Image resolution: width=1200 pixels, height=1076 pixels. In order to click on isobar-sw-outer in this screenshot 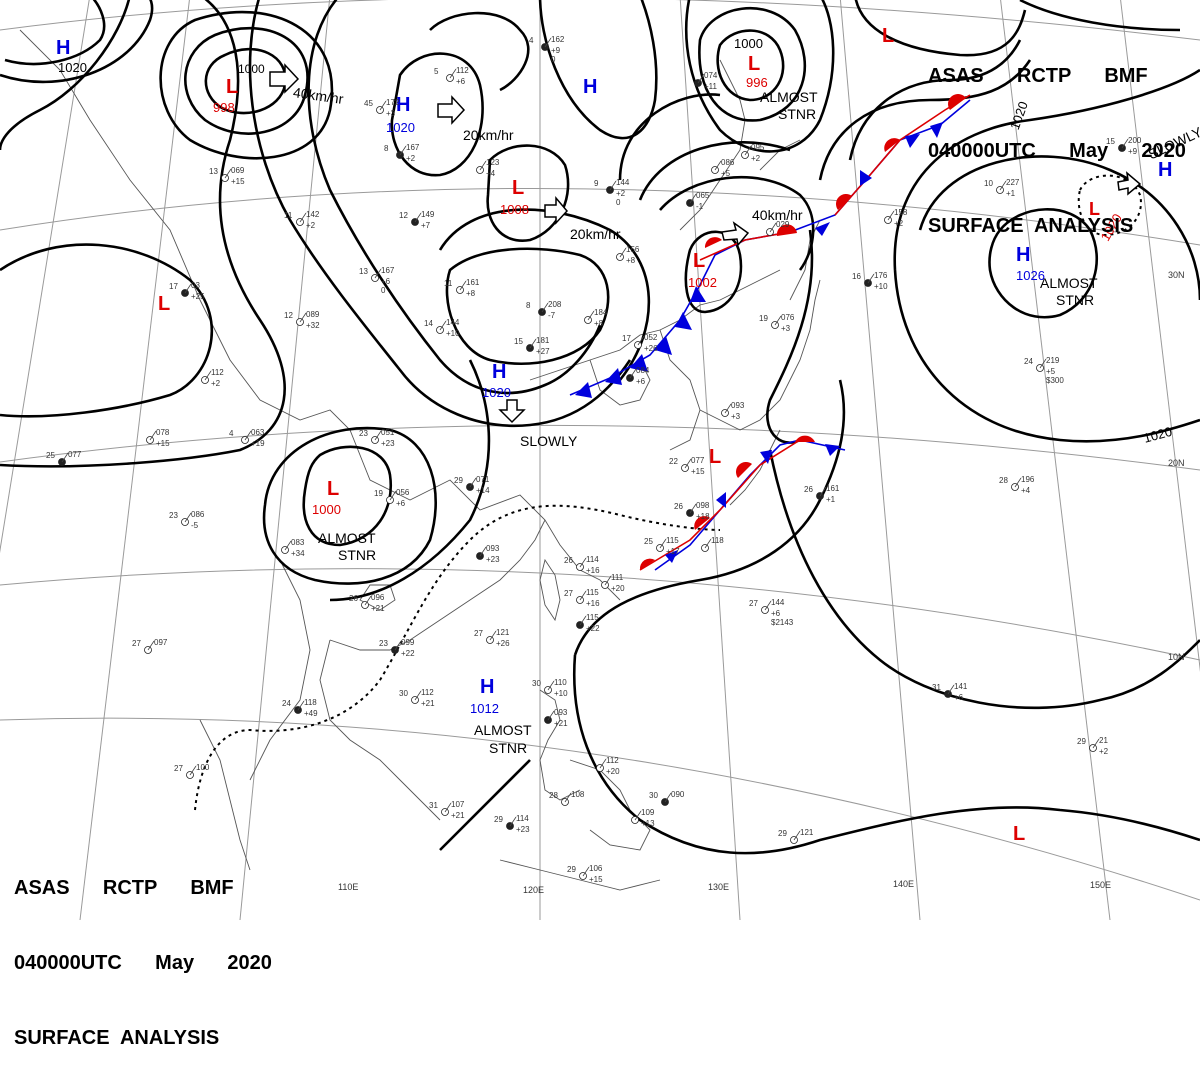, I will do `click(349, 505)`.